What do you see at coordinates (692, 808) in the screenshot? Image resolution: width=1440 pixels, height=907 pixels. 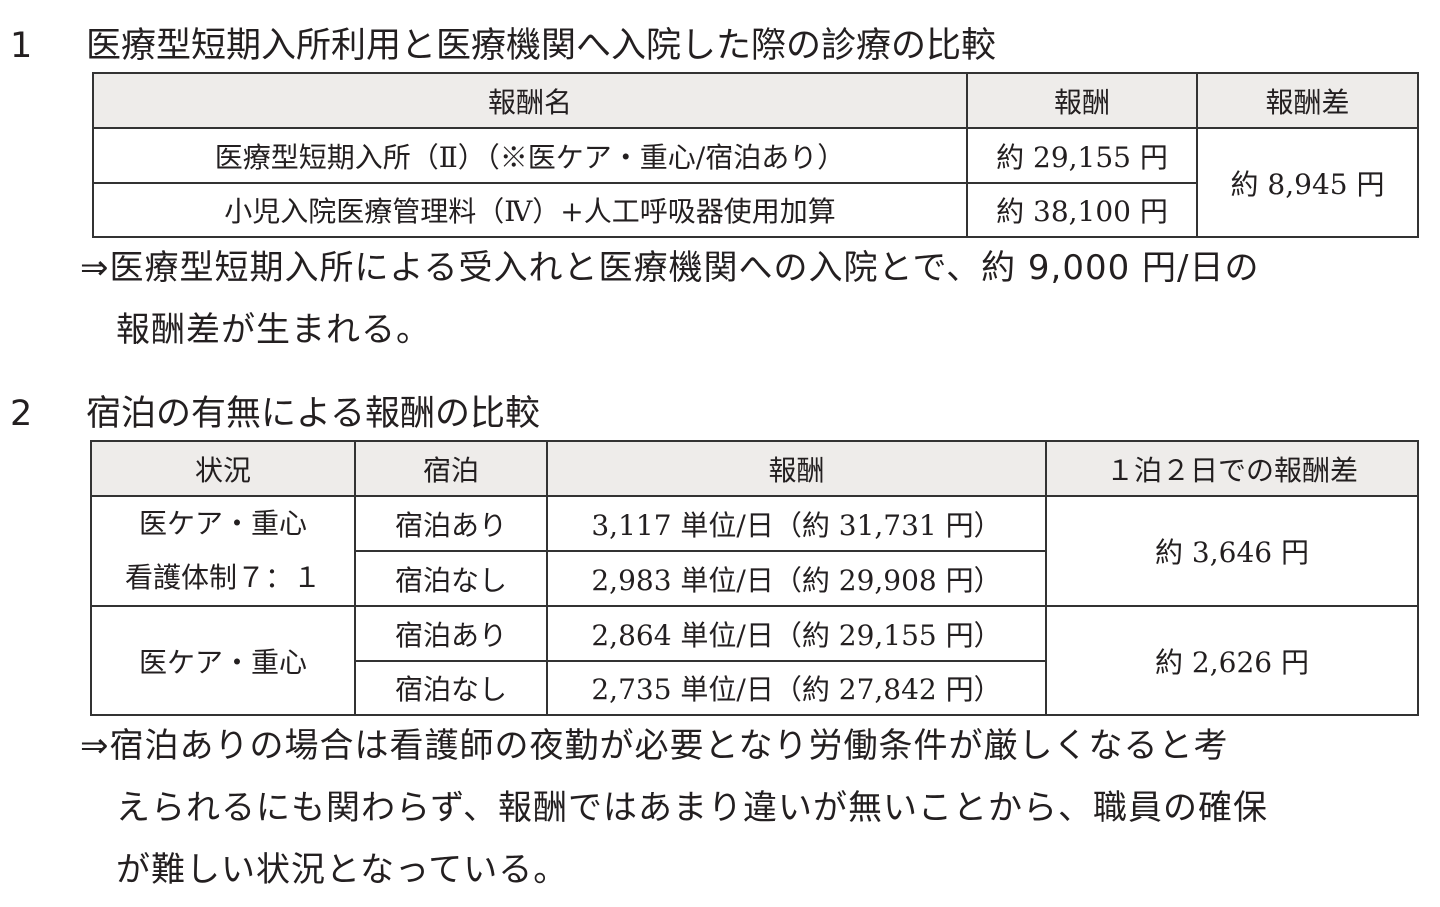 I see `section2-note-line2: えられるにも関わらず、報酬ではあまり違いが無いことから、職員の確保` at bounding box center [692, 808].